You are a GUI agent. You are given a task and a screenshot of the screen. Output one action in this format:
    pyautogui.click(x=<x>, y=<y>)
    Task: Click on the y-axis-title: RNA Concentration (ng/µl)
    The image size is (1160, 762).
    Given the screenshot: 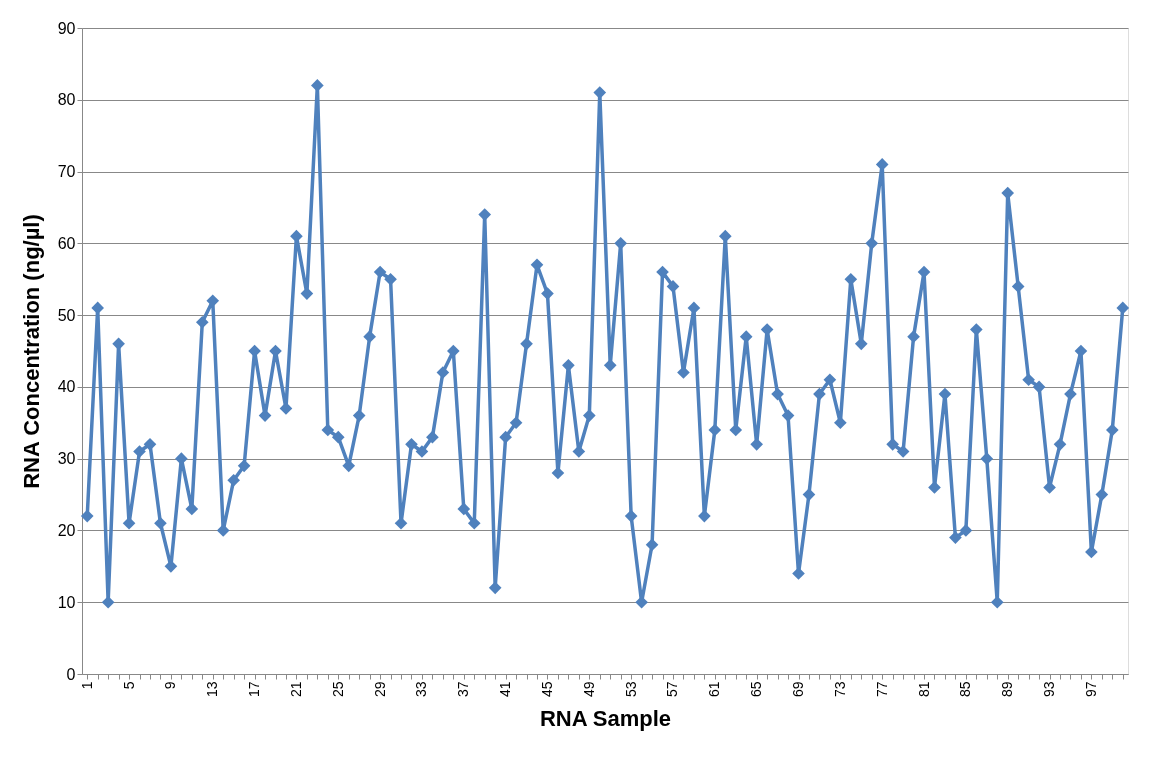 What is the action you would take?
    pyautogui.click(x=31, y=351)
    